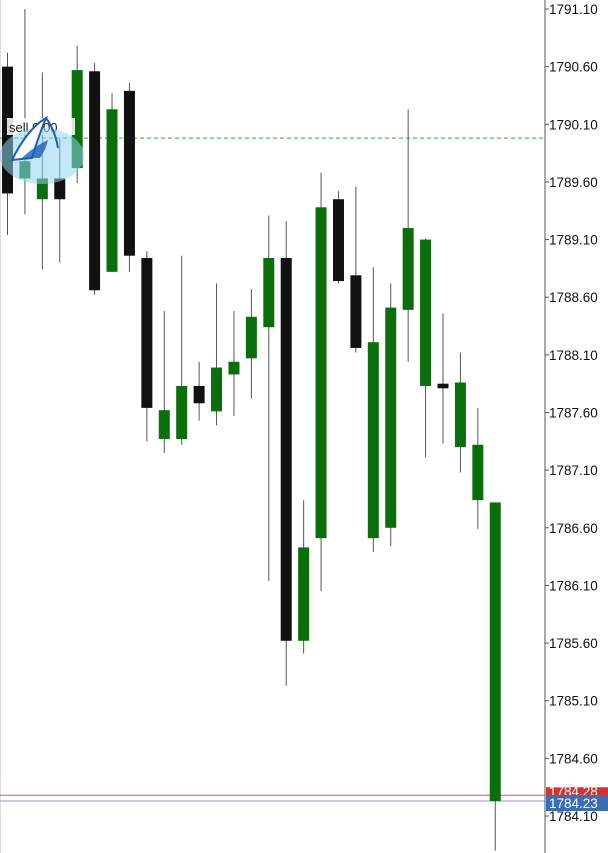 The height and width of the screenshot is (853, 608). What do you see at coordinates (573, 297) in the screenshot?
I see `y-tick-label: 1788.60` at bounding box center [573, 297].